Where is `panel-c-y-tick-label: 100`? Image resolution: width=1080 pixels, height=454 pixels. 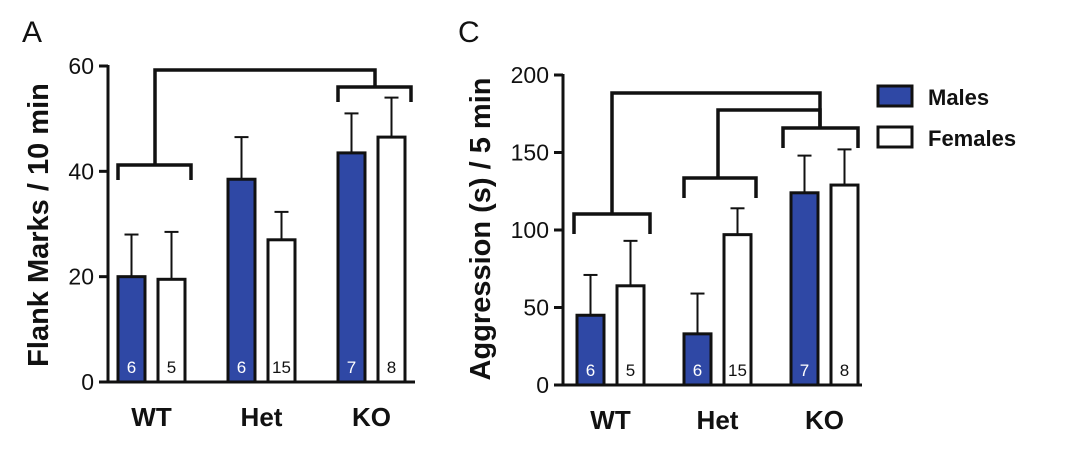 panel-c-y-tick-label: 100 is located at coordinates (530, 230).